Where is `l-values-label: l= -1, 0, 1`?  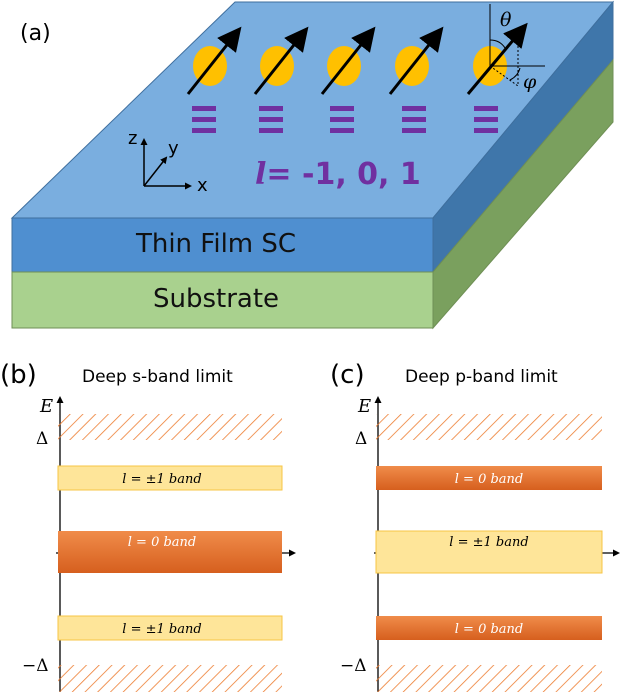
l-values-label: l= -1, 0, 1 is located at coordinates (338, 174).